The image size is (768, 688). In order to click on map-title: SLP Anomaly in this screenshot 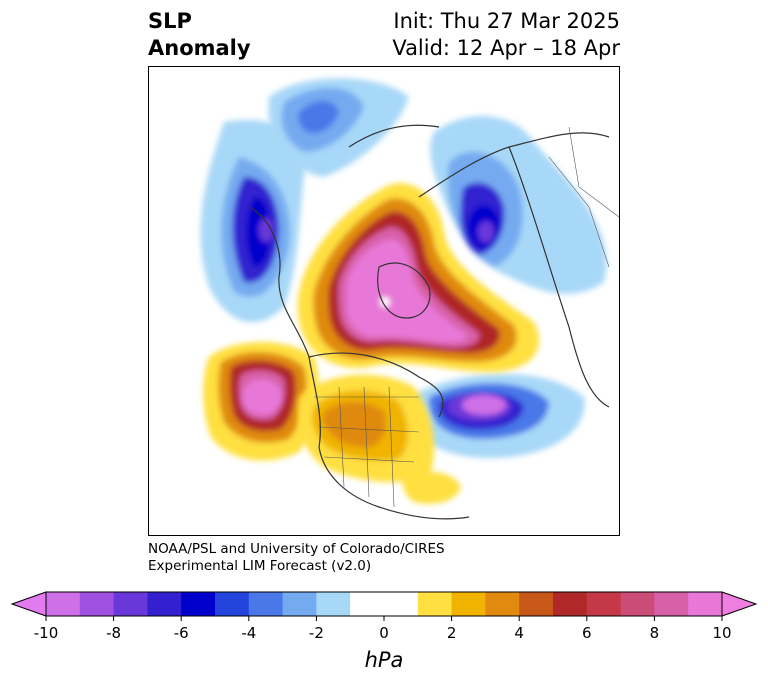, I will do `click(199, 35)`.